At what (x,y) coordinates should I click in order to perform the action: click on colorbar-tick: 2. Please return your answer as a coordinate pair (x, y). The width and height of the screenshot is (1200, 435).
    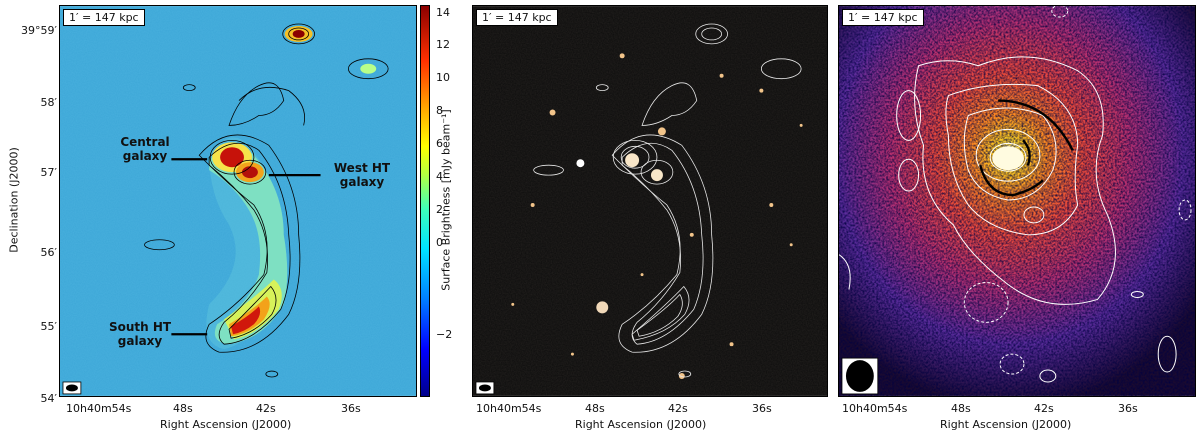
    Looking at the image, I should click on (439, 209).